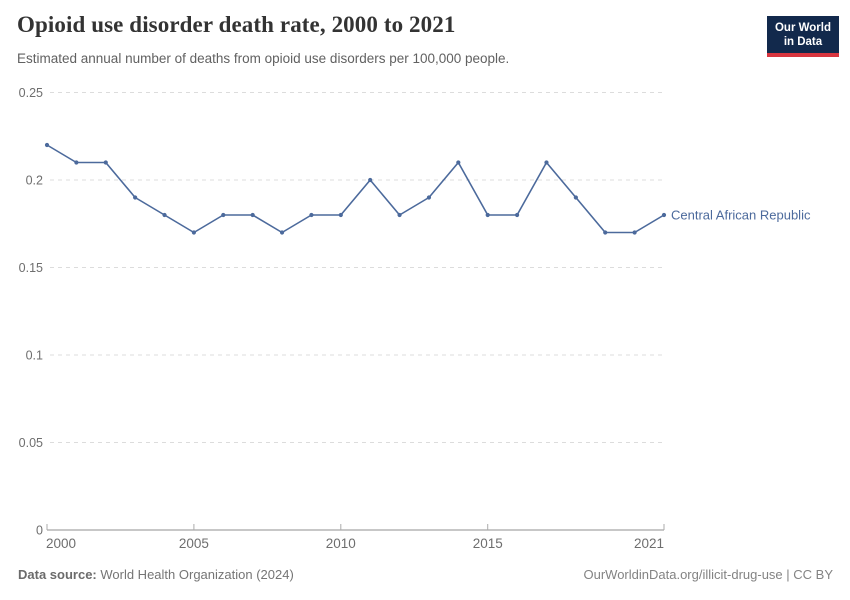 This screenshot has width=850, height=600. Describe the element at coordinates (39, 531) in the screenshot. I see `y-axis-tick-label: 0` at that location.